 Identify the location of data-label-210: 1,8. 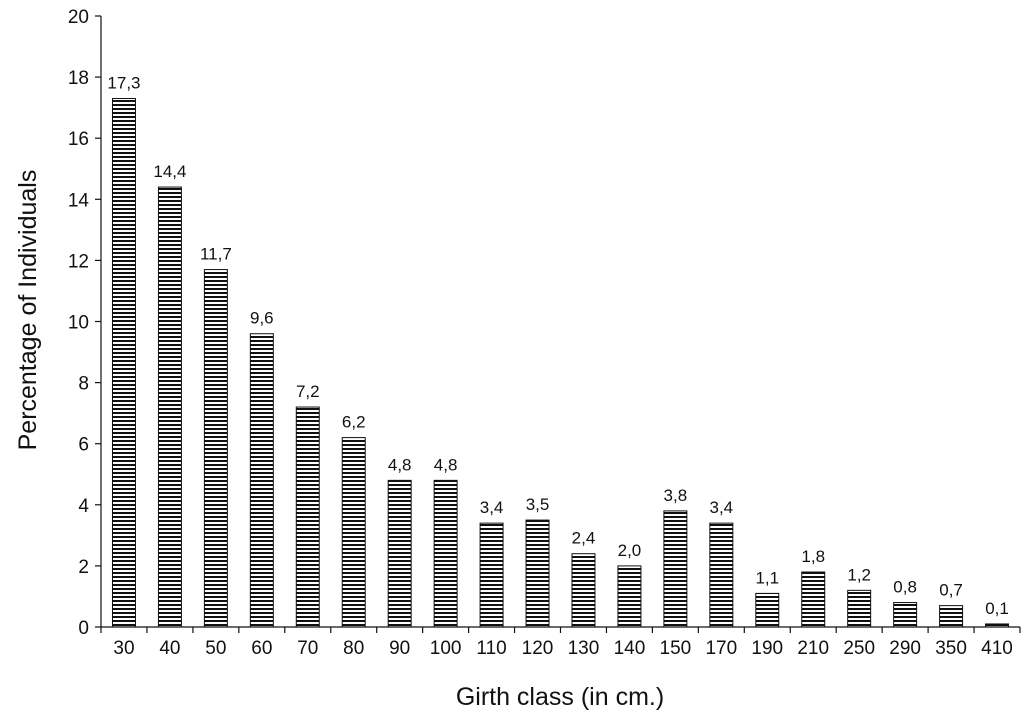
(813, 556).